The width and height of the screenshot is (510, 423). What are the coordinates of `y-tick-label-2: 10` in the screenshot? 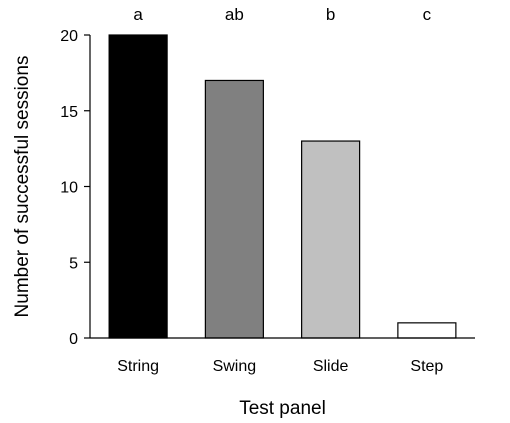 It's located at (69, 188).